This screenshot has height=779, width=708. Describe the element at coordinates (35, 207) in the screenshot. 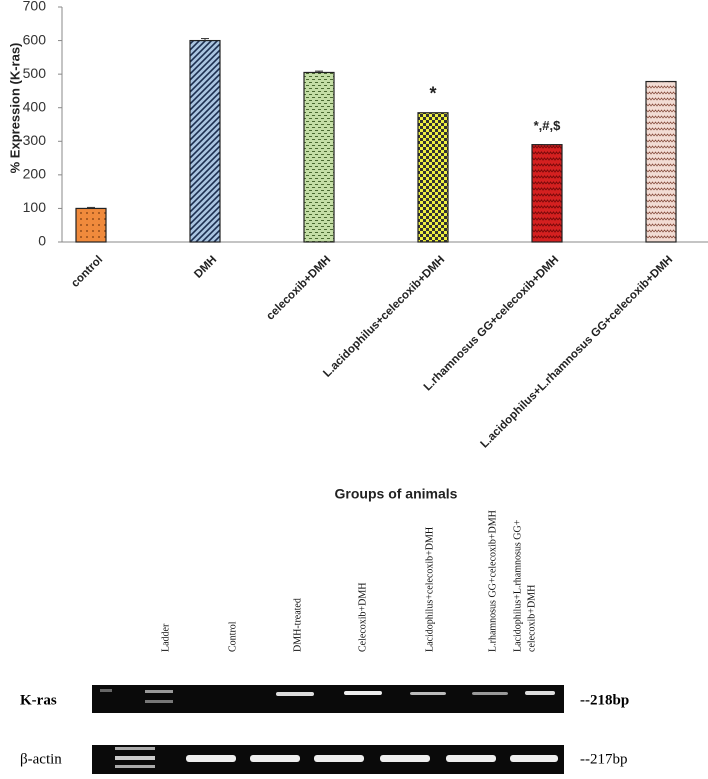

I see `y-tick-label: 100` at that location.